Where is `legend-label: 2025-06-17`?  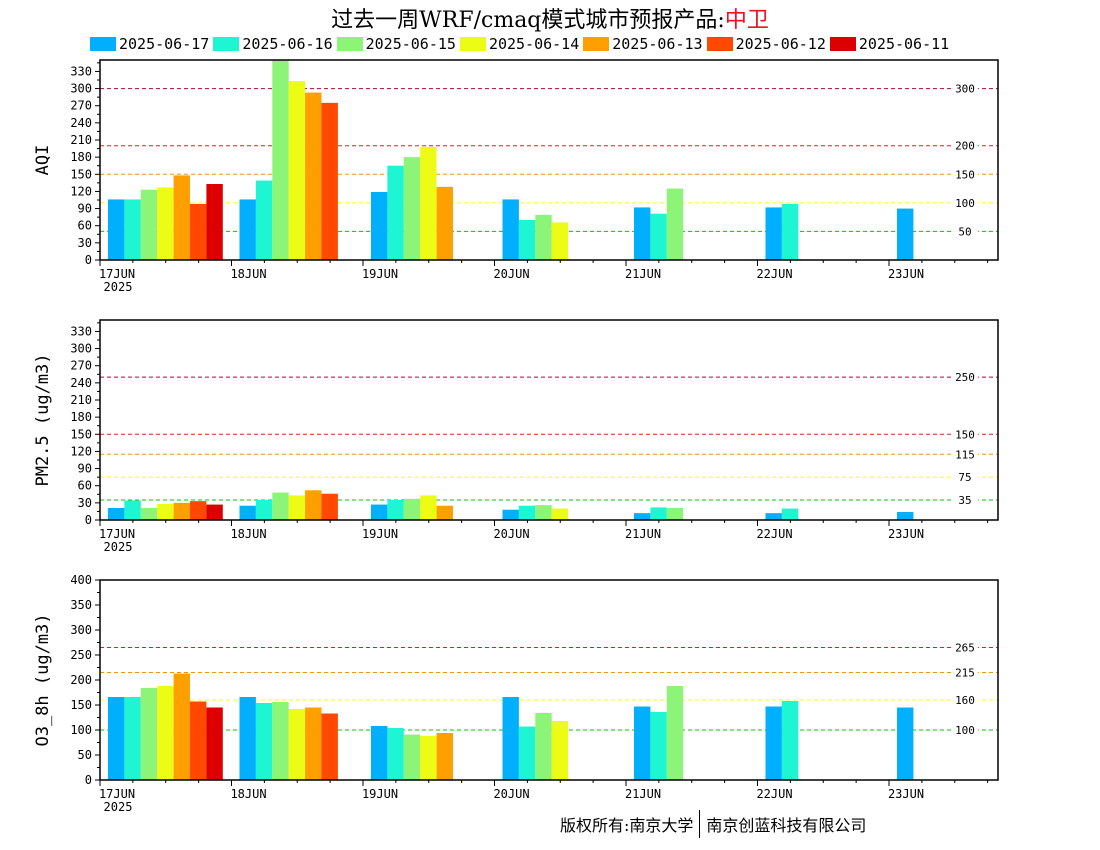 legend-label: 2025-06-17 is located at coordinates (164, 44).